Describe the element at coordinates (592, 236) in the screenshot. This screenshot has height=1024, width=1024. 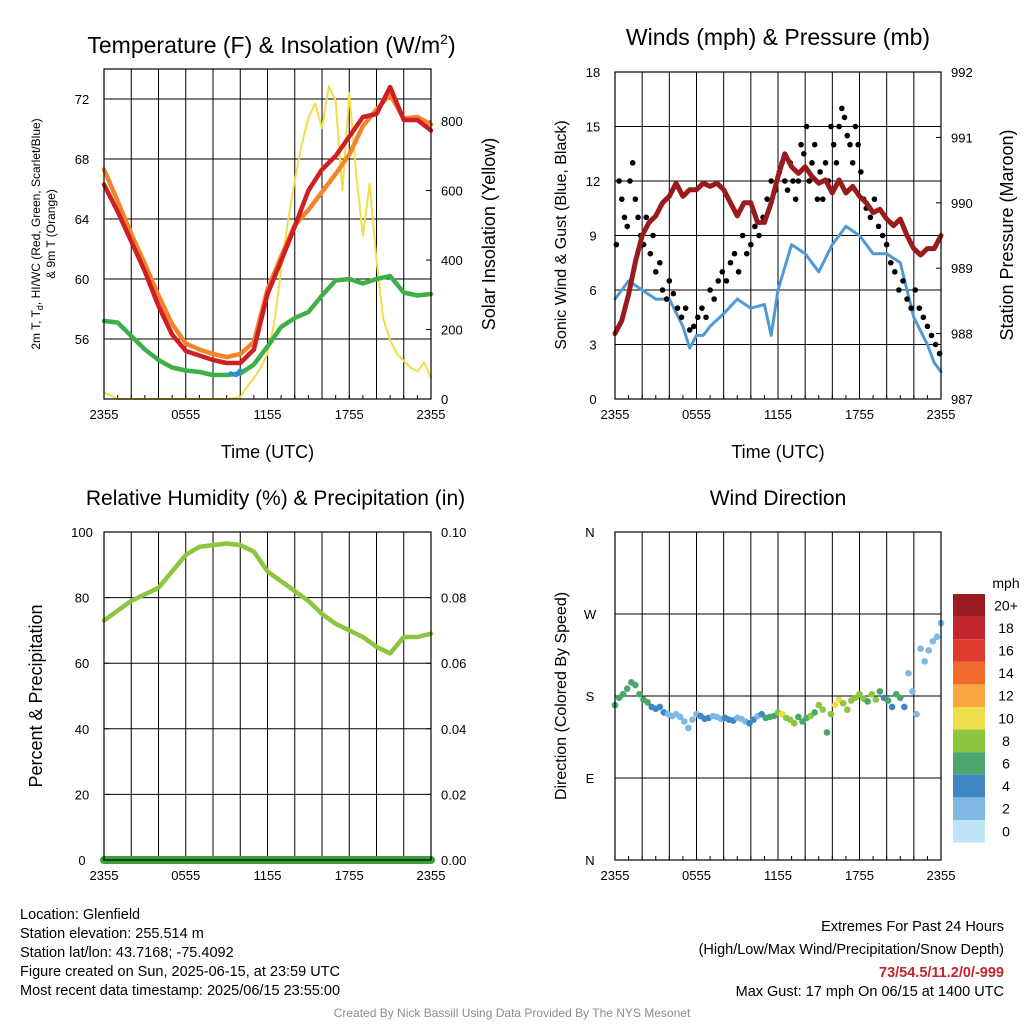
I see `panel1-ytick-label: 9` at that location.